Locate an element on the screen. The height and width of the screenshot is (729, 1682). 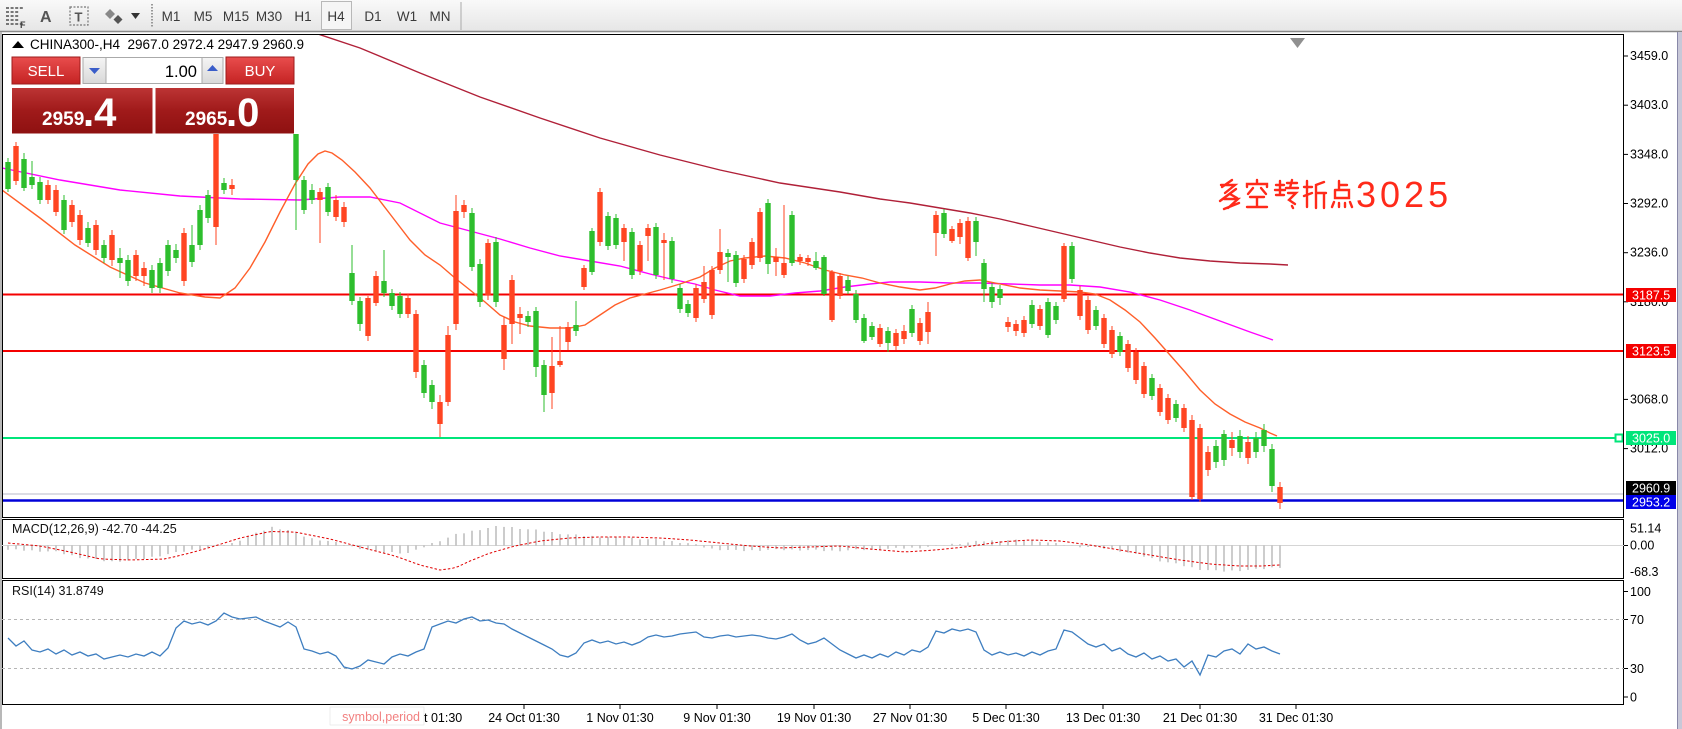
svg-text: 19 Nov 01:30 is located at coordinates (814, 718).